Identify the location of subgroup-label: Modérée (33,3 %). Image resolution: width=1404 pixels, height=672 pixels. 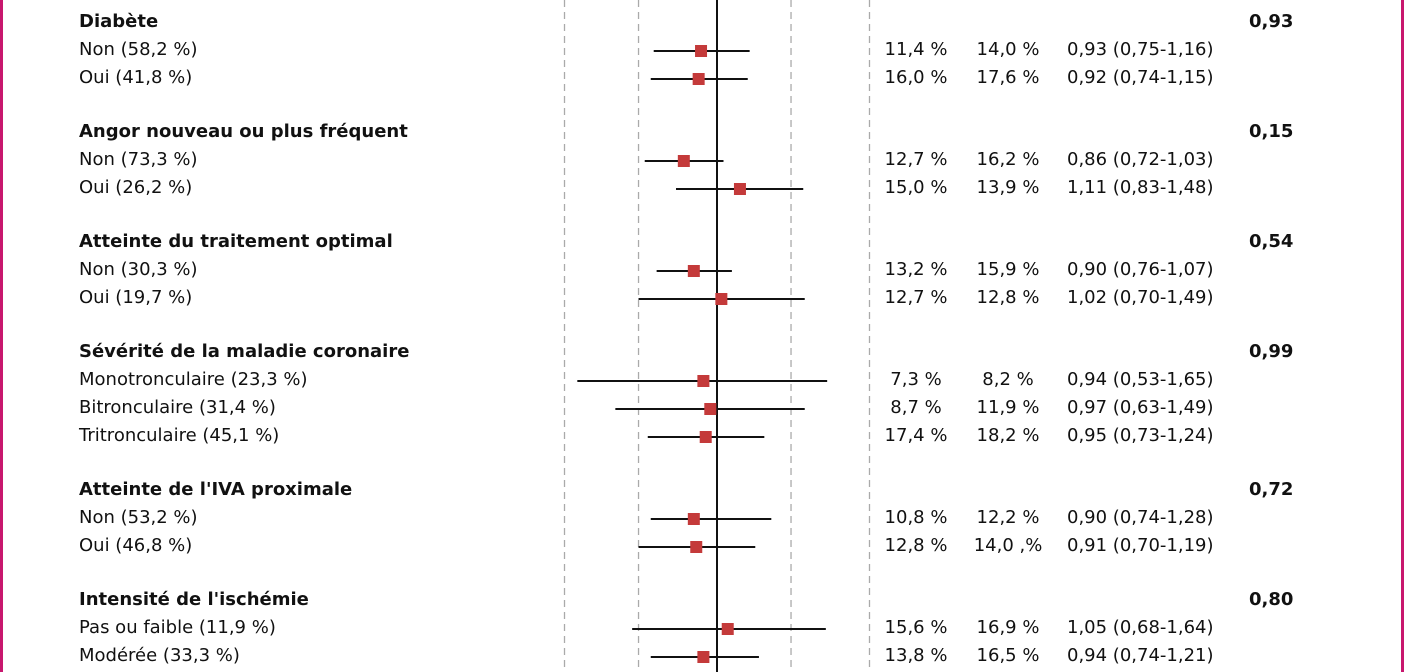
(159, 655).